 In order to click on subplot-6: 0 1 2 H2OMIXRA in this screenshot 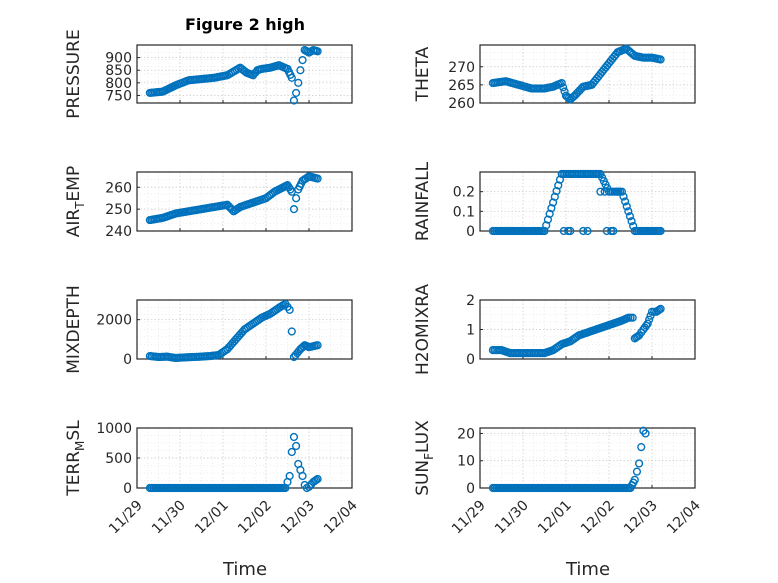, I will do `click(554, 329)`.